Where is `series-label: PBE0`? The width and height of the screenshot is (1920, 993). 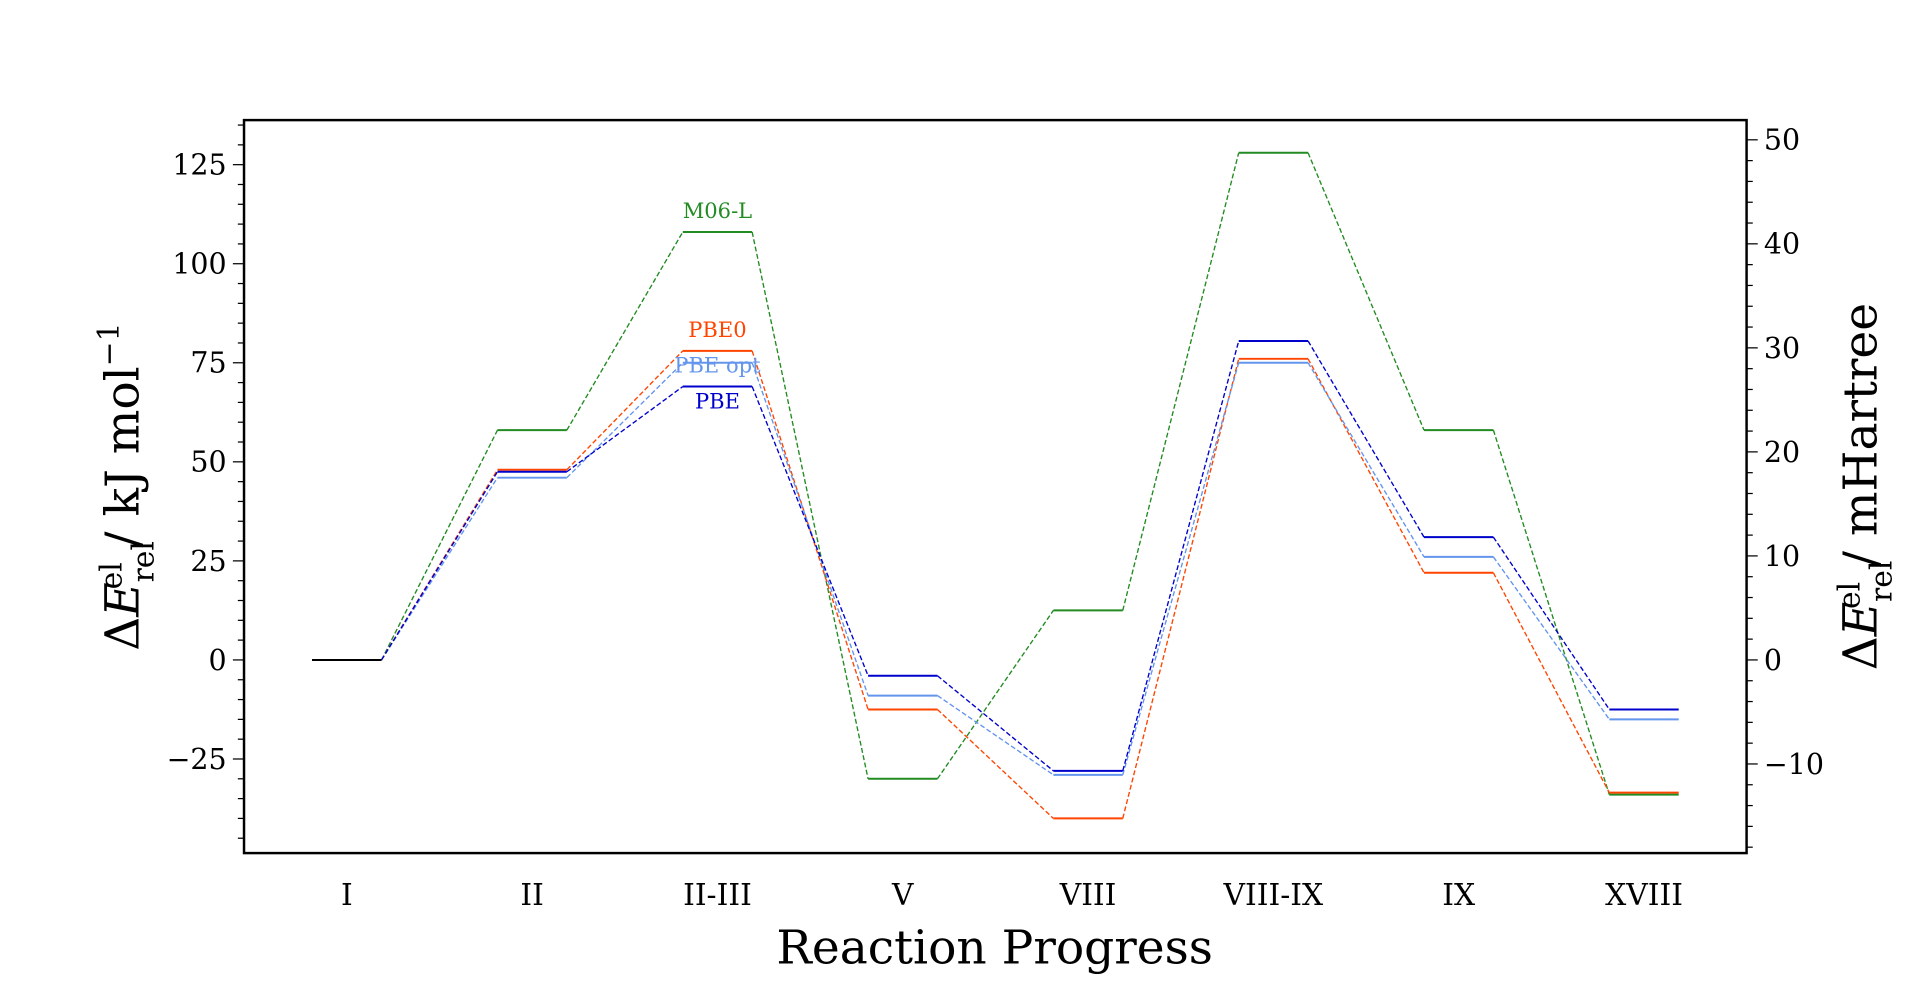
series-label: PBE0 is located at coordinates (717, 329).